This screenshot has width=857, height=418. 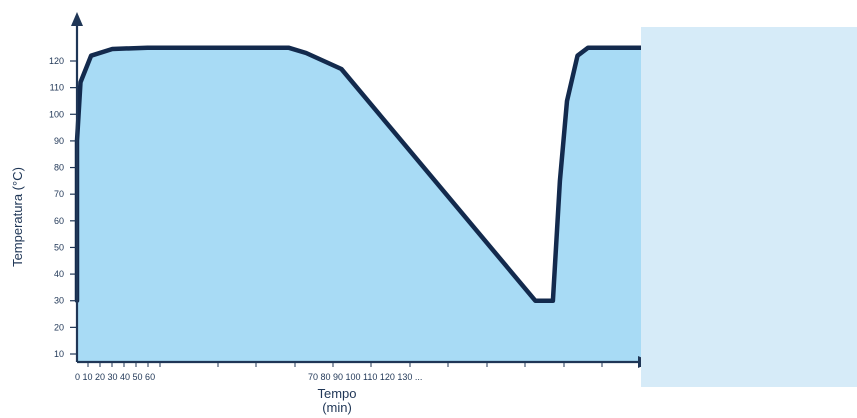 What do you see at coordinates (337, 407) in the screenshot?
I see `x-axis-unit-label: (min)` at bounding box center [337, 407].